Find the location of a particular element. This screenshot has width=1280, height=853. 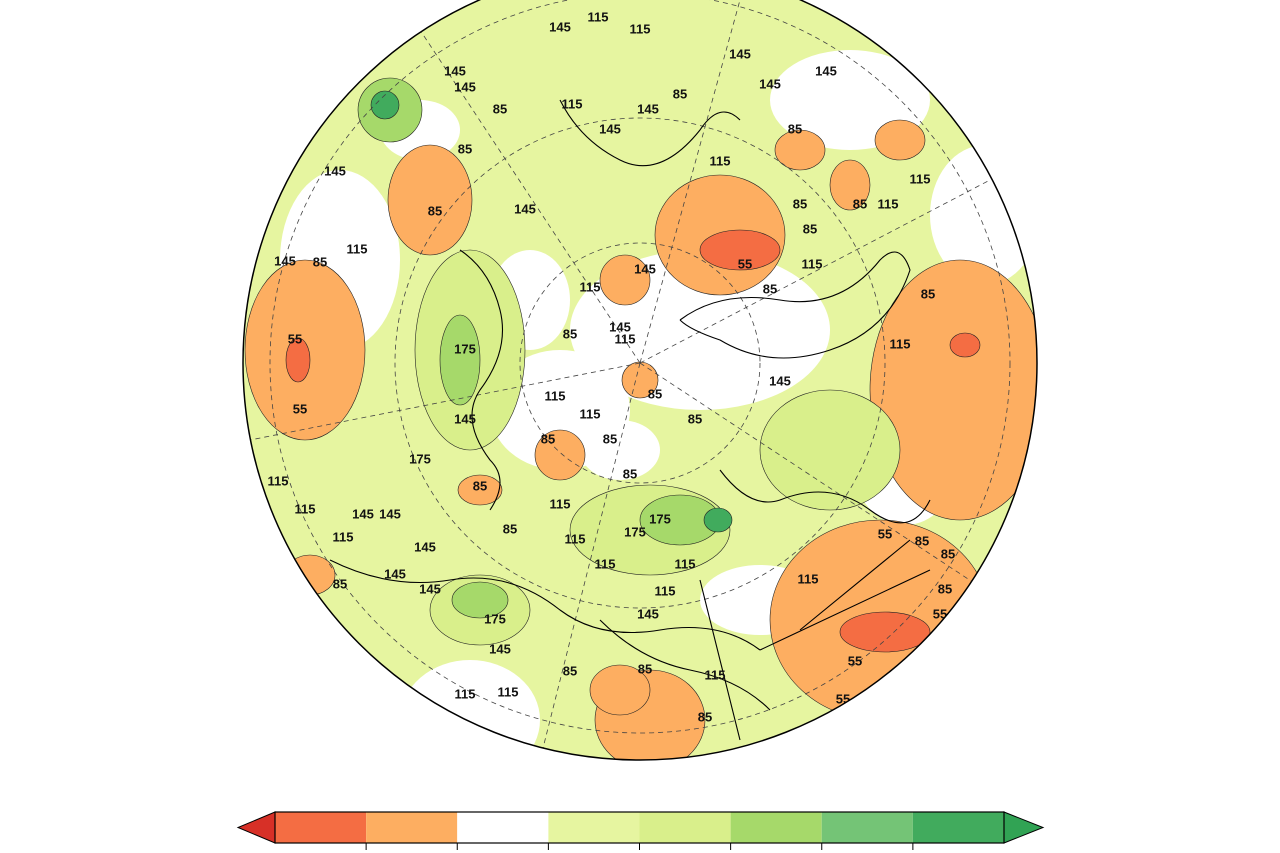

colorbar is located at coordinates (640, 830).